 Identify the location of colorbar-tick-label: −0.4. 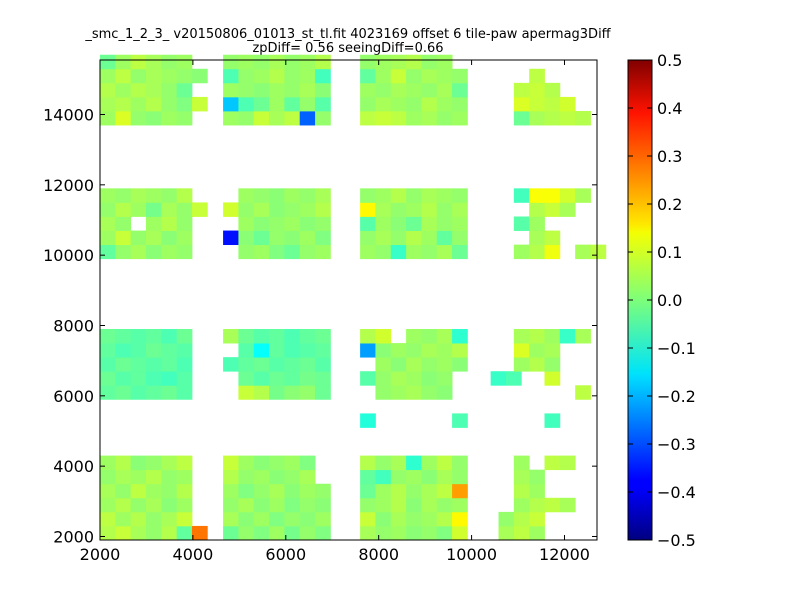
(676, 492).